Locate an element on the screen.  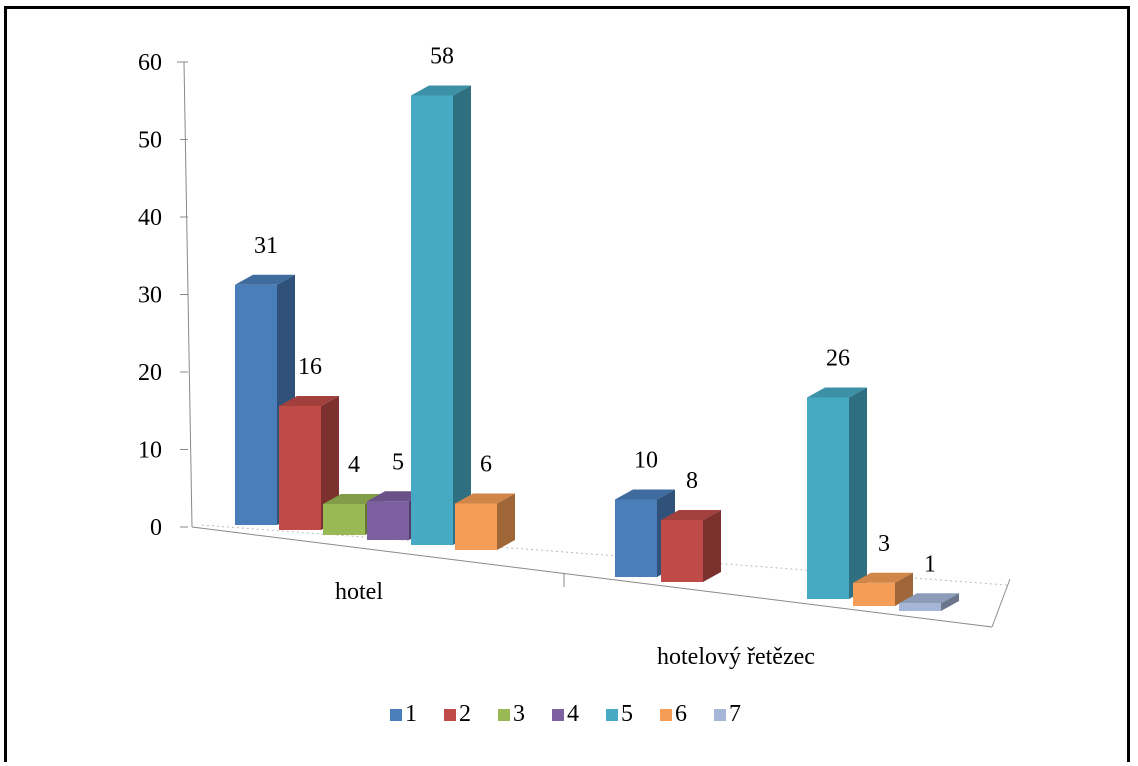
data-label: 6 is located at coordinates (486, 465).